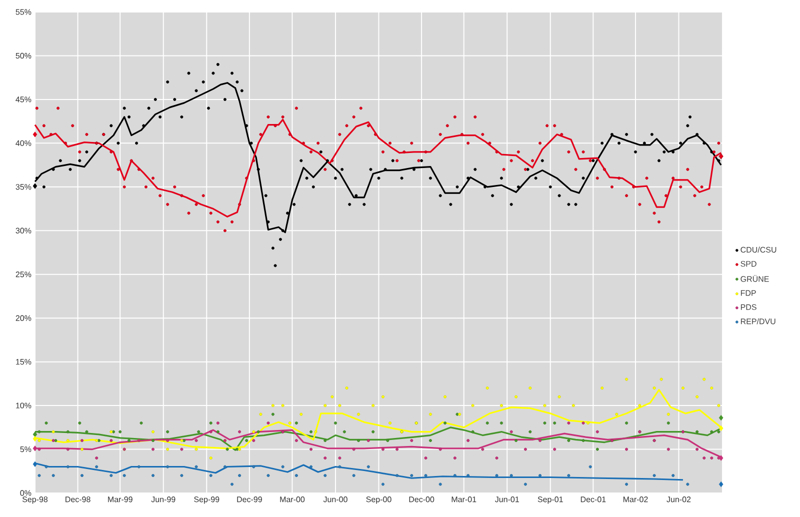  I want to click on y-tick-label: 0%, so click(26, 493).